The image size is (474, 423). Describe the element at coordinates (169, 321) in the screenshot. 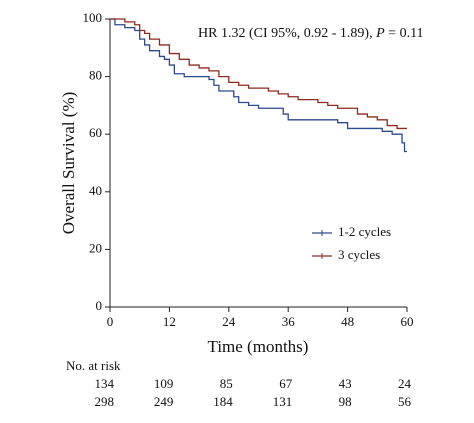

I see `x-tick-label: 12` at that location.